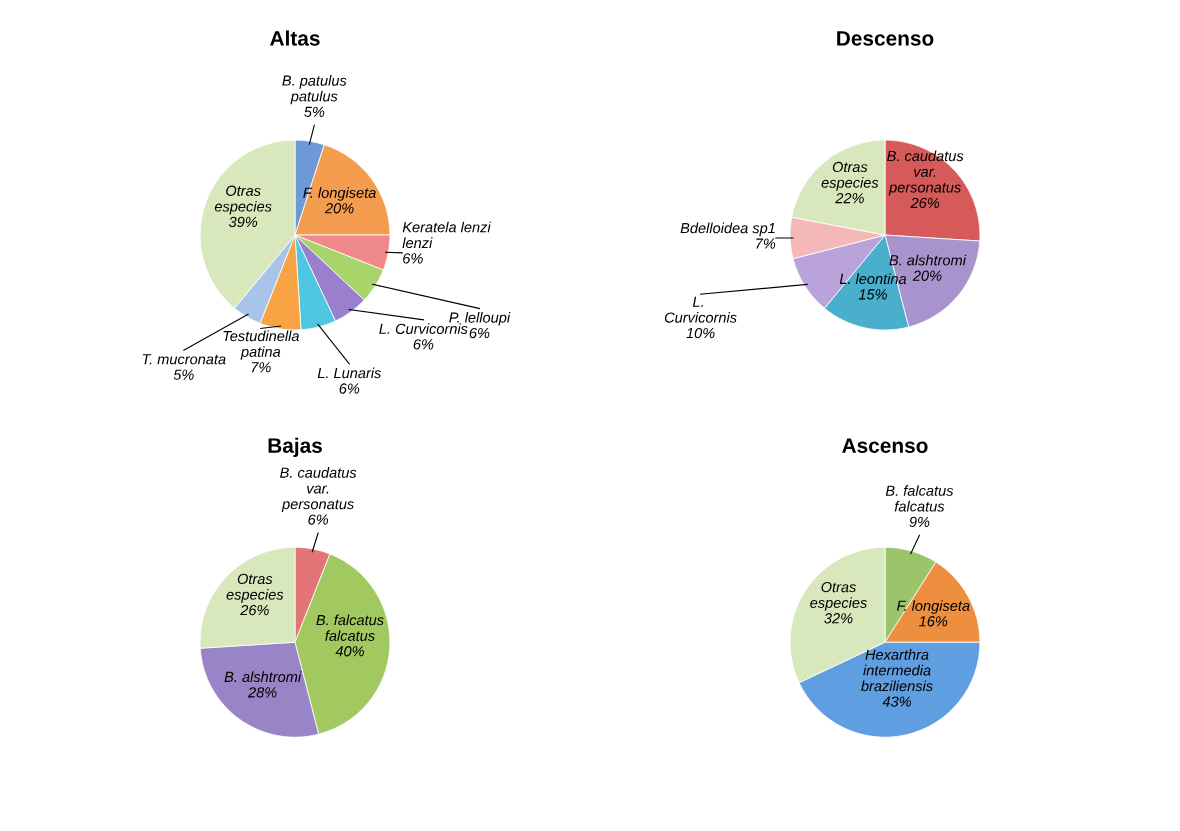 The image size is (1180, 831). What do you see at coordinates (318, 490) in the screenshot?
I see `slice-label: B. caudatus var. personatus` at bounding box center [318, 490].